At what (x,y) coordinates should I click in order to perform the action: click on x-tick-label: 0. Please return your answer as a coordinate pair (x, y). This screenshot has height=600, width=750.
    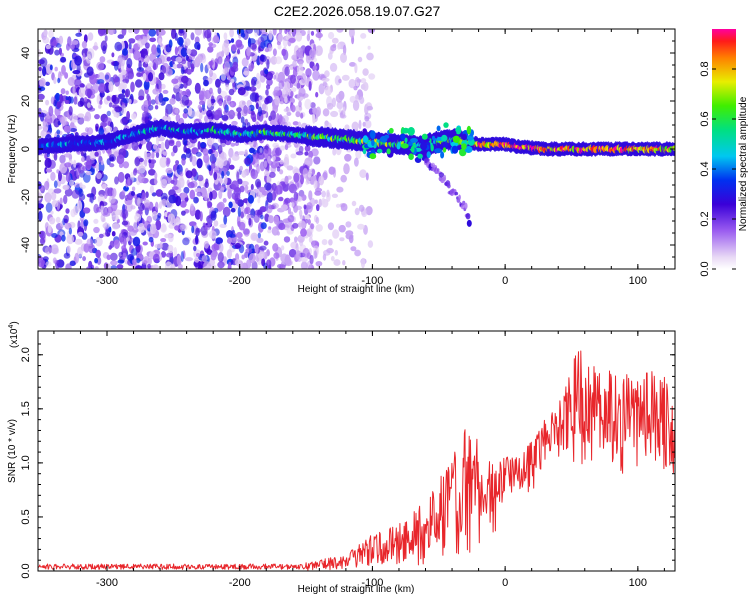
    Looking at the image, I should click on (505, 281).